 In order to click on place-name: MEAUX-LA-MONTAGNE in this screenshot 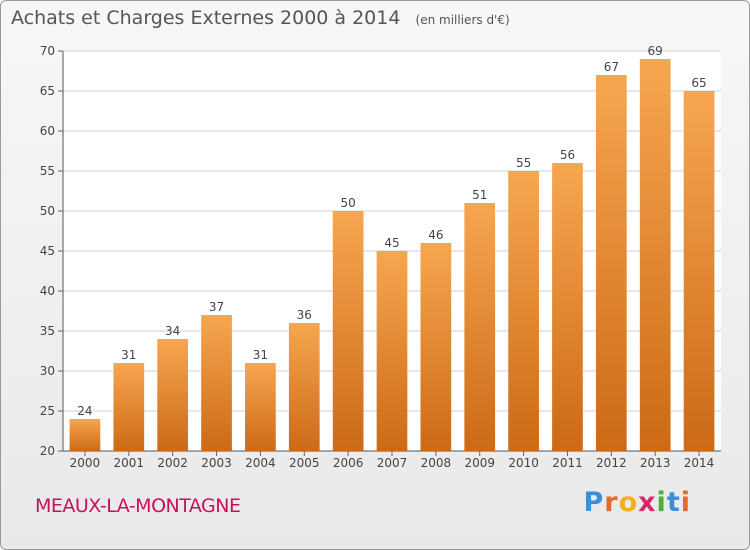, I will do `click(138, 506)`.